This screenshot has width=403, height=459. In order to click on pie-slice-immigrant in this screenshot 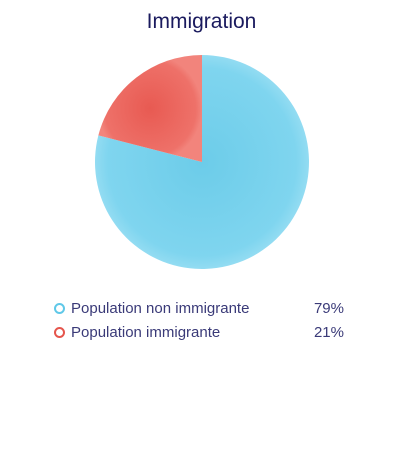, I will do `click(150, 108)`.